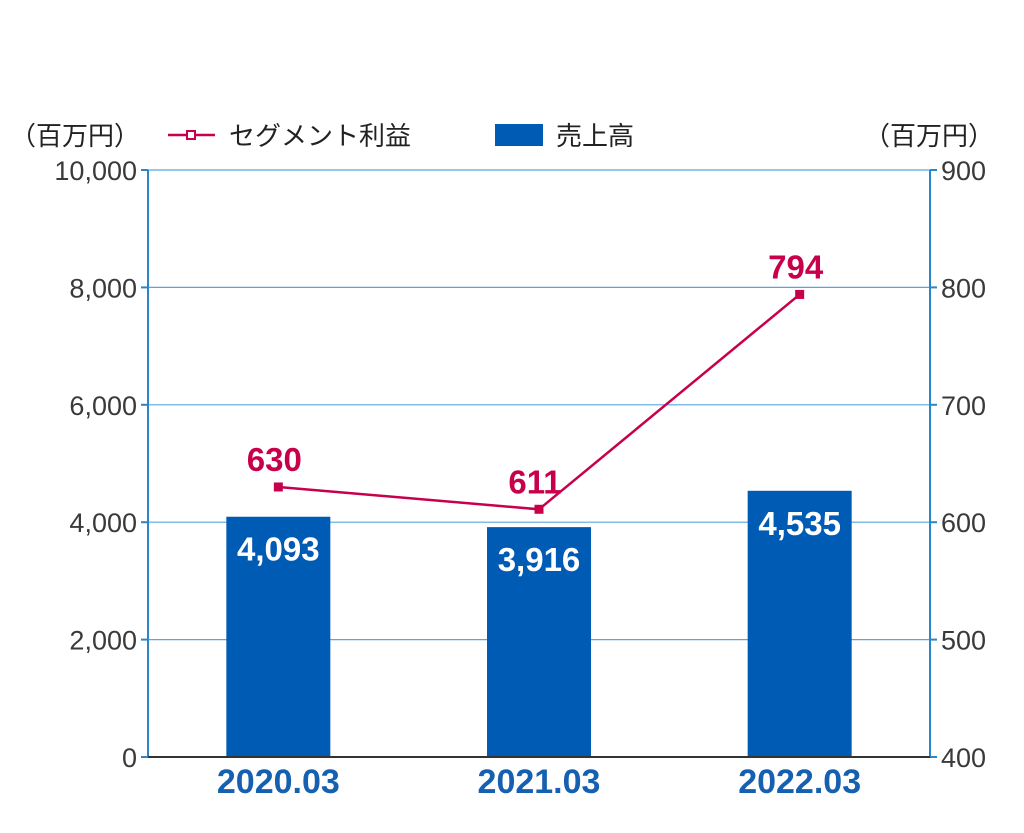 The image size is (1024, 833). I want to click on legend-bar-label: 売上高, so click(595, 137).